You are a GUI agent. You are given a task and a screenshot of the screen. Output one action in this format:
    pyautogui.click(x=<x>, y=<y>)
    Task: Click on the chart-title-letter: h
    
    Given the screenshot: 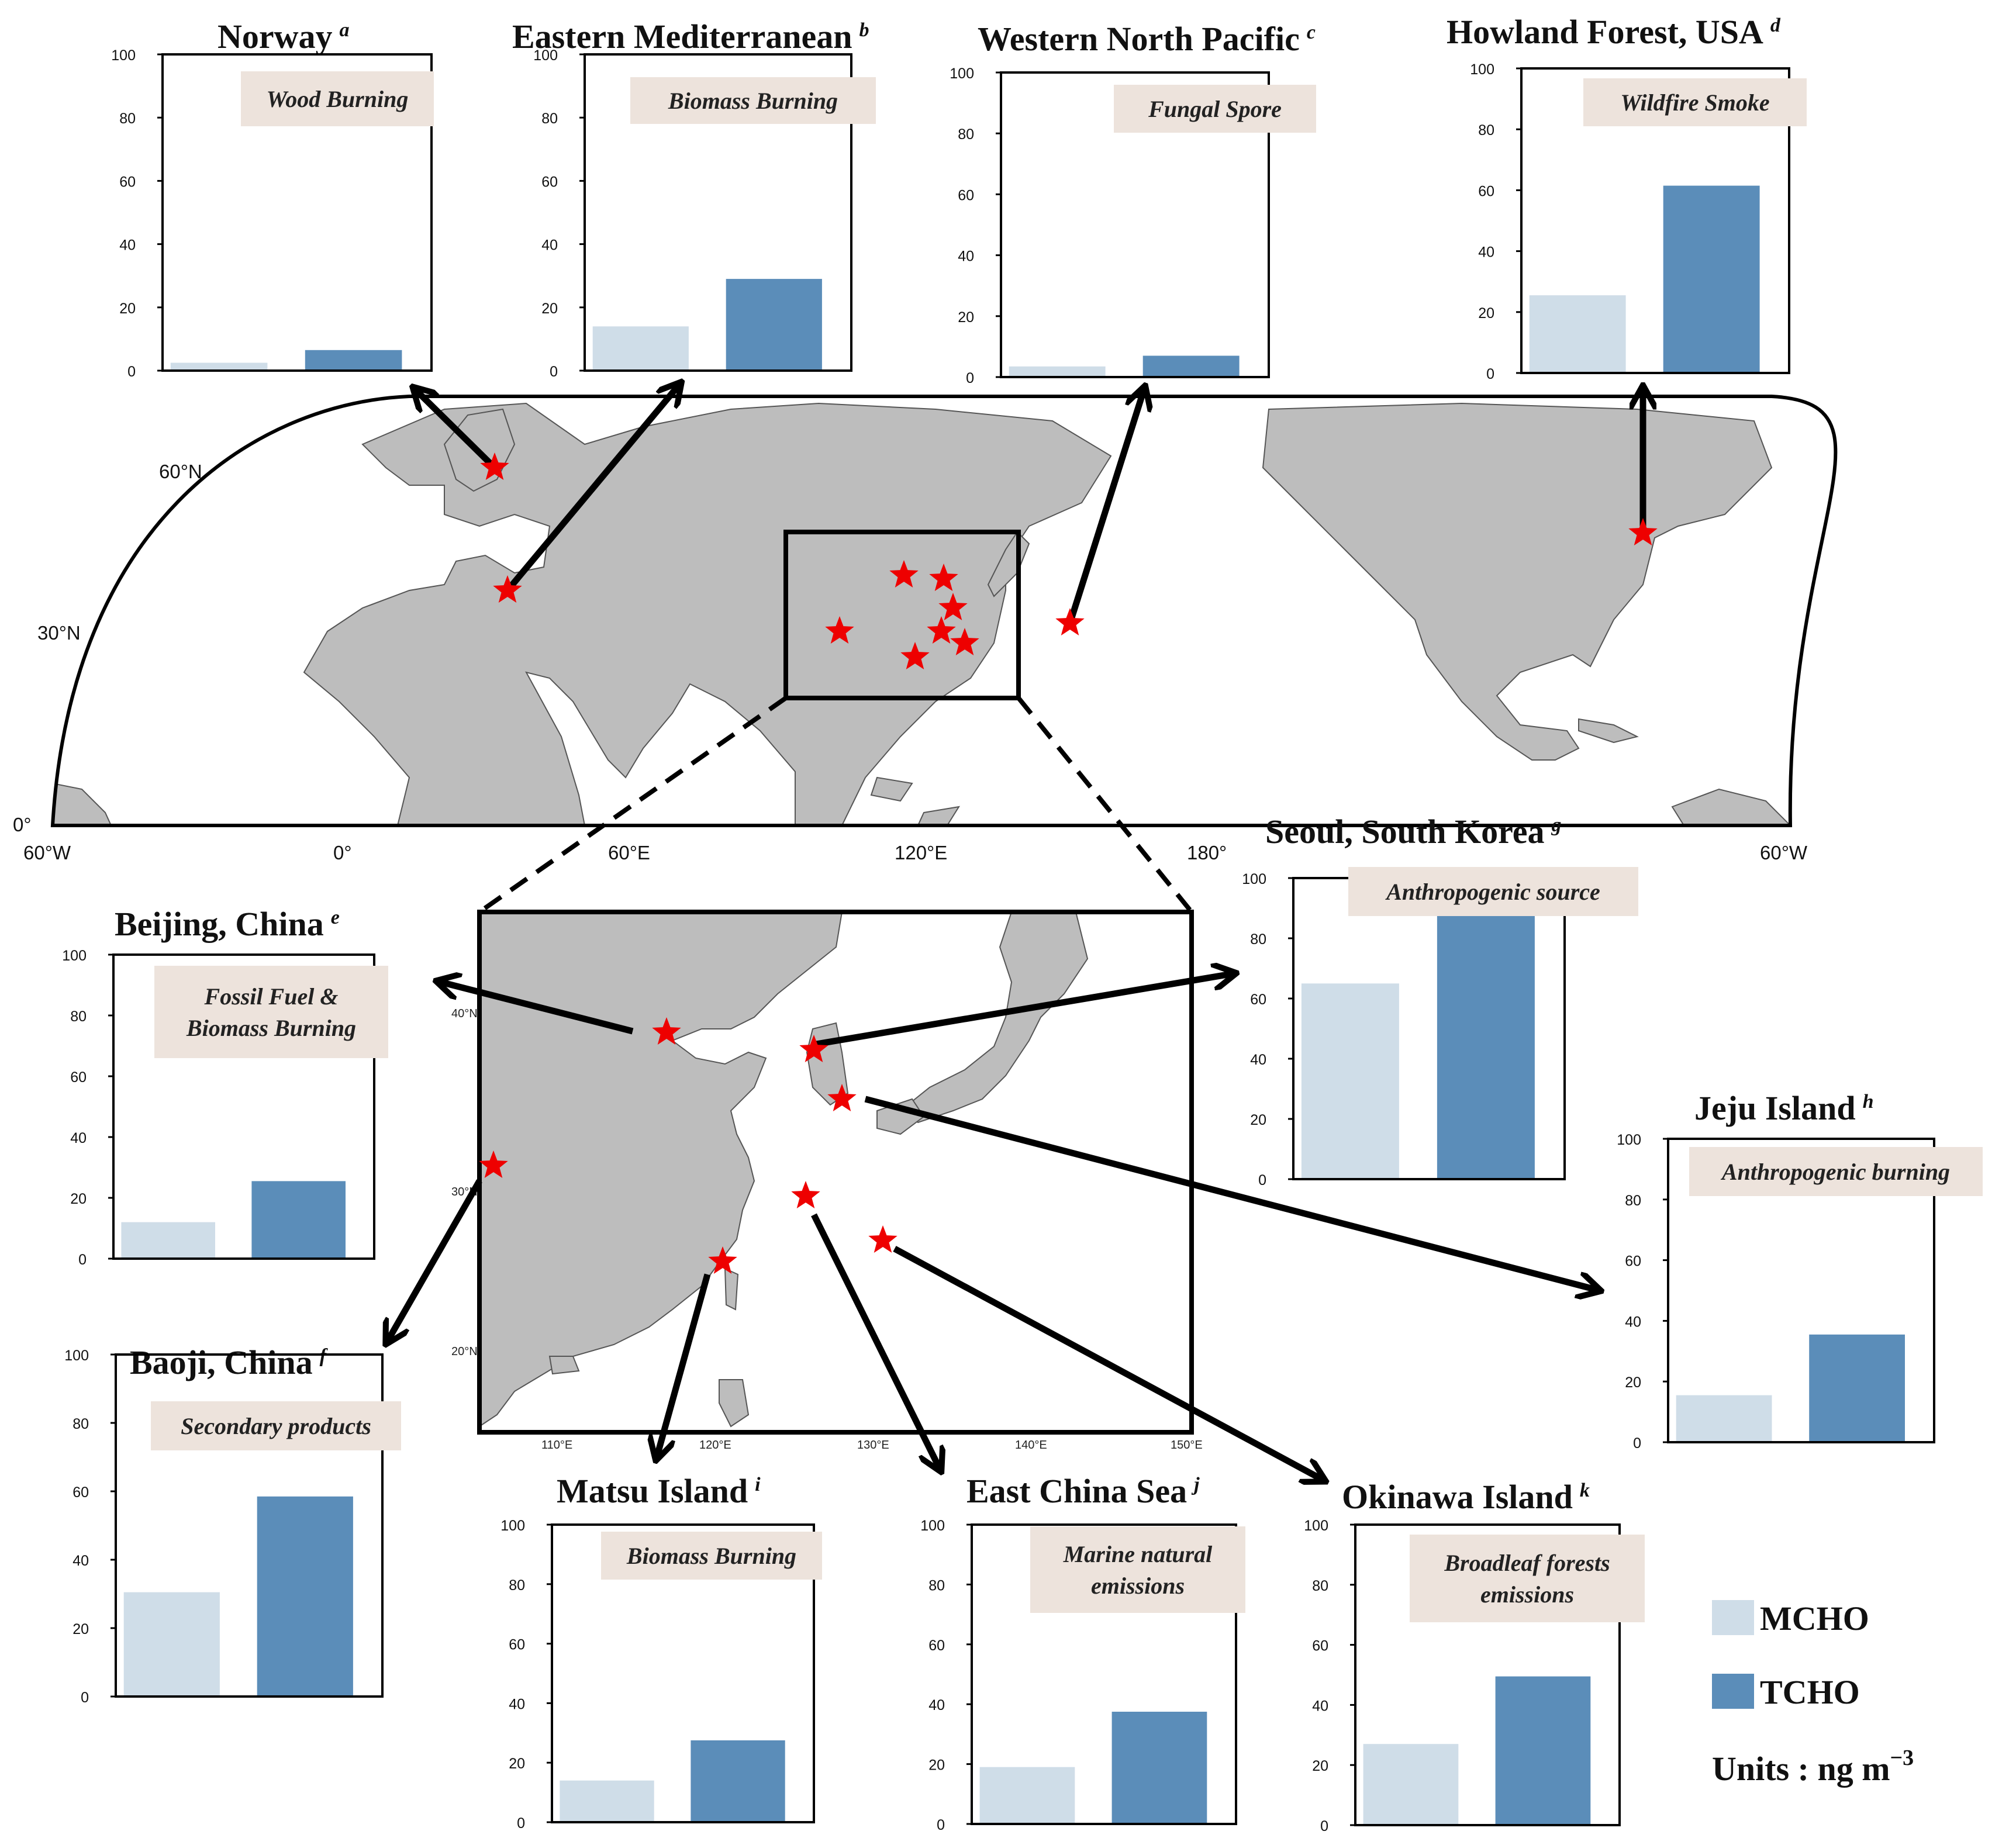 What is the action you would take?
    pyautogui.click(x=1868, y=1101)
    